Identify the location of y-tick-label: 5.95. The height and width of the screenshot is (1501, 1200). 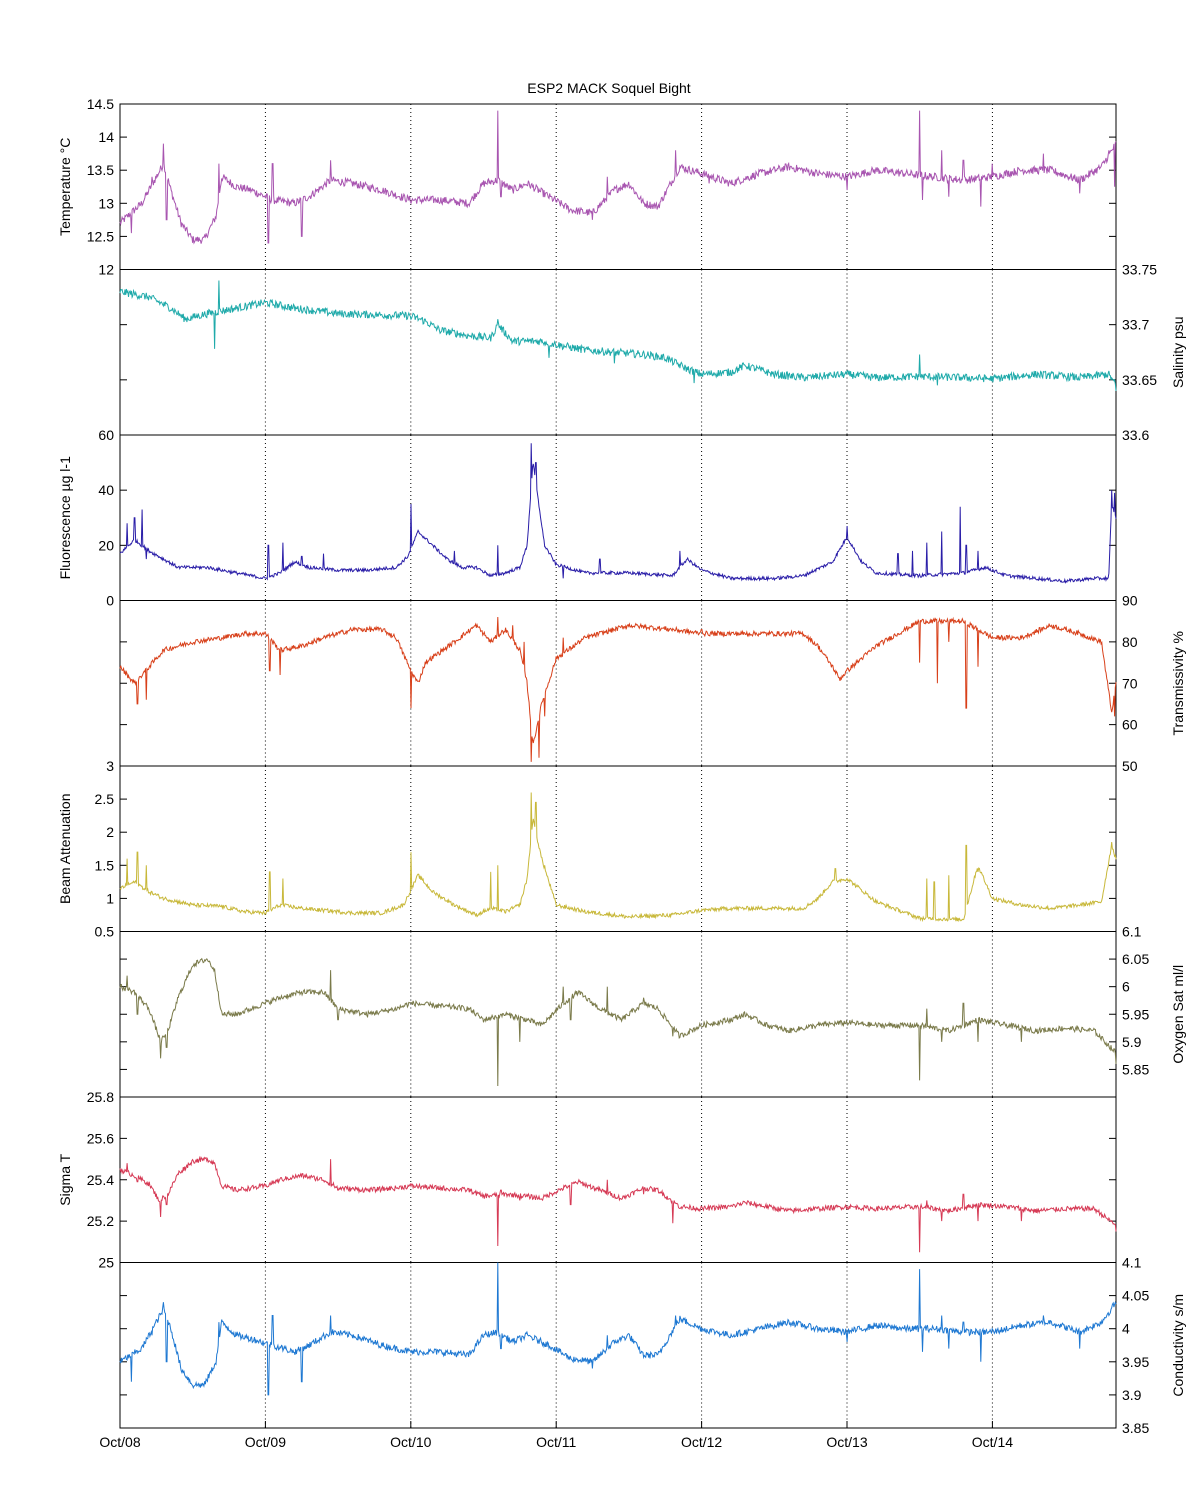
(1135, 1014).